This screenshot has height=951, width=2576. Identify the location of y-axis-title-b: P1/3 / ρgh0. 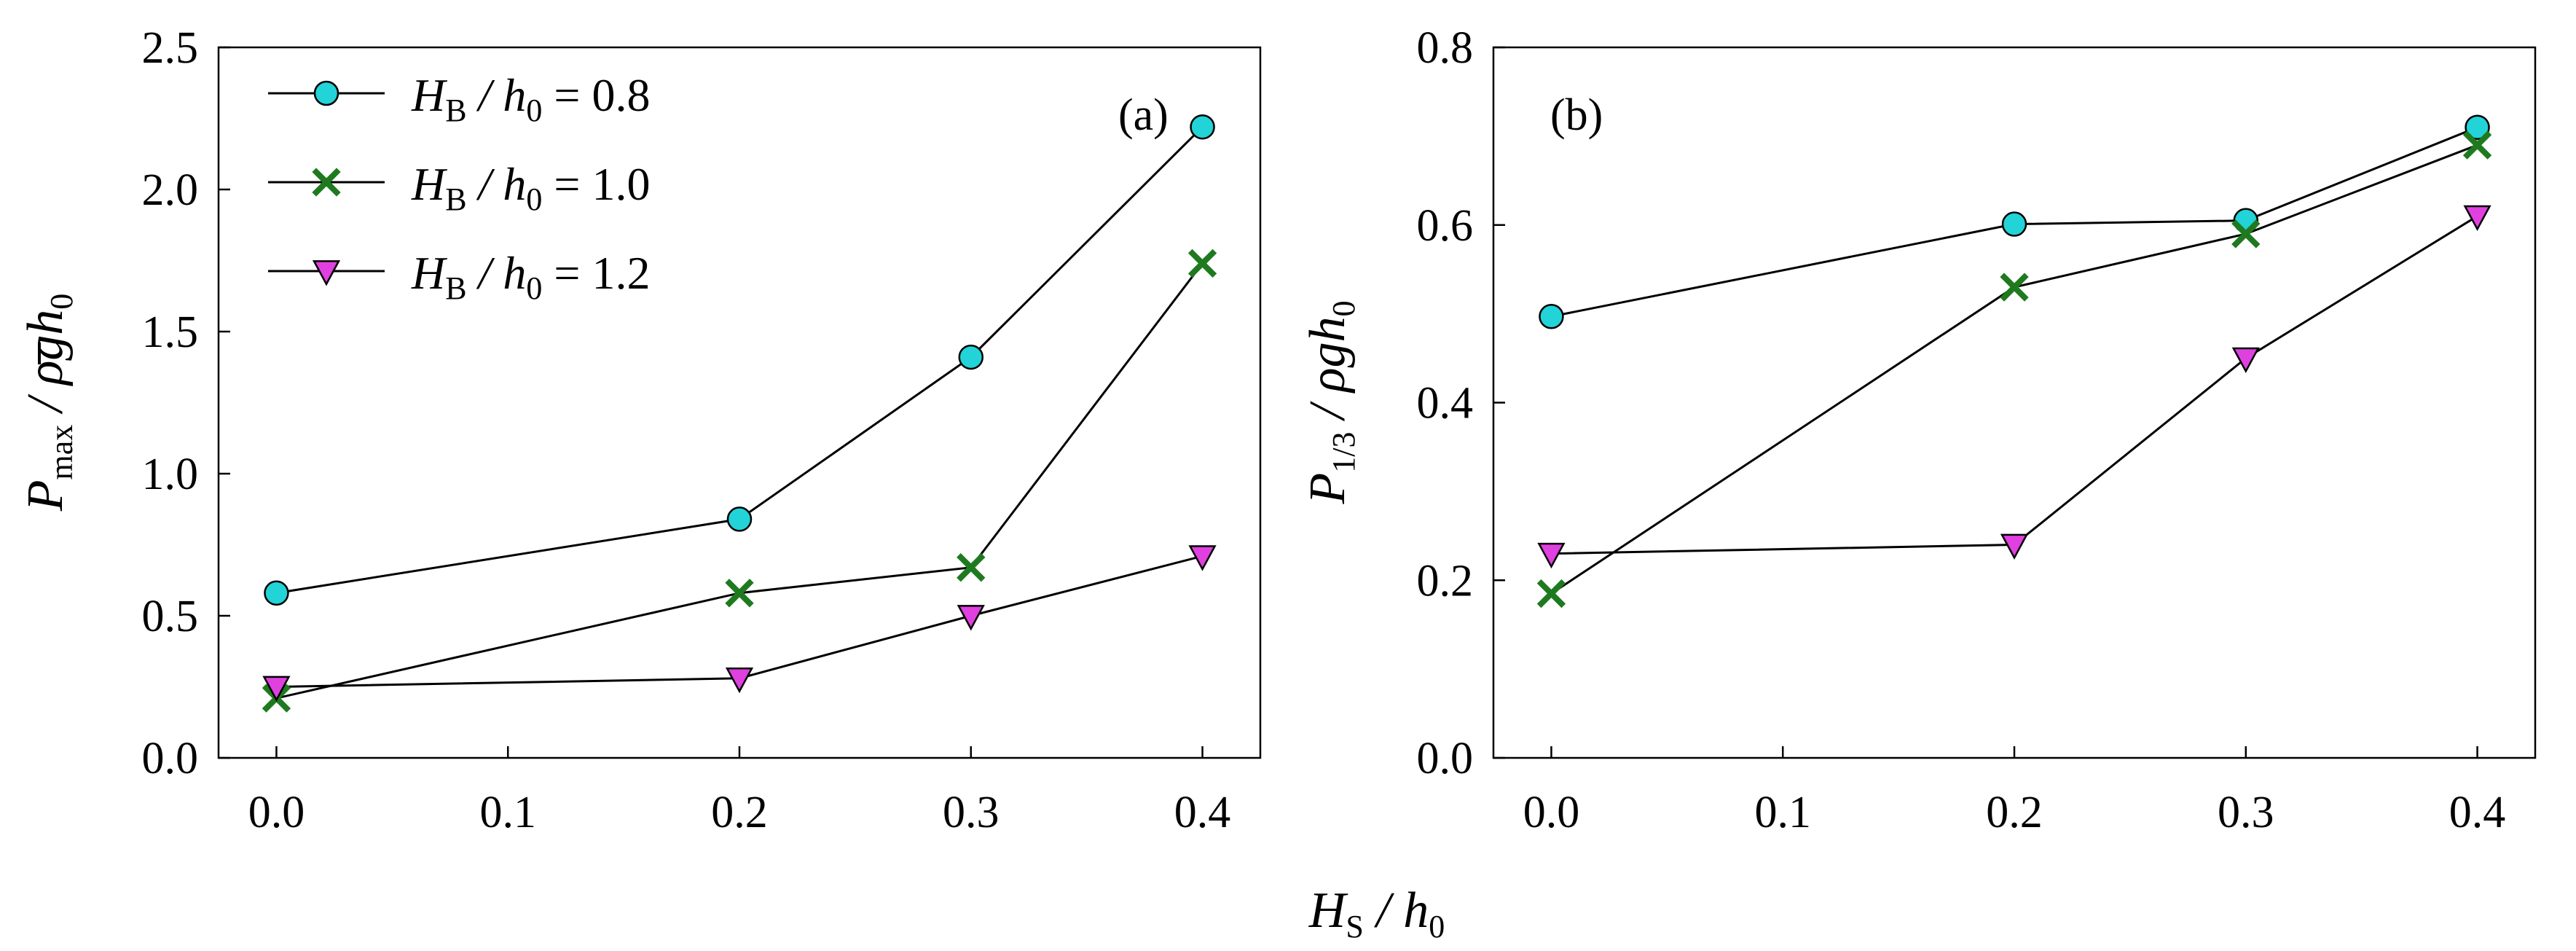
(1331, 402).